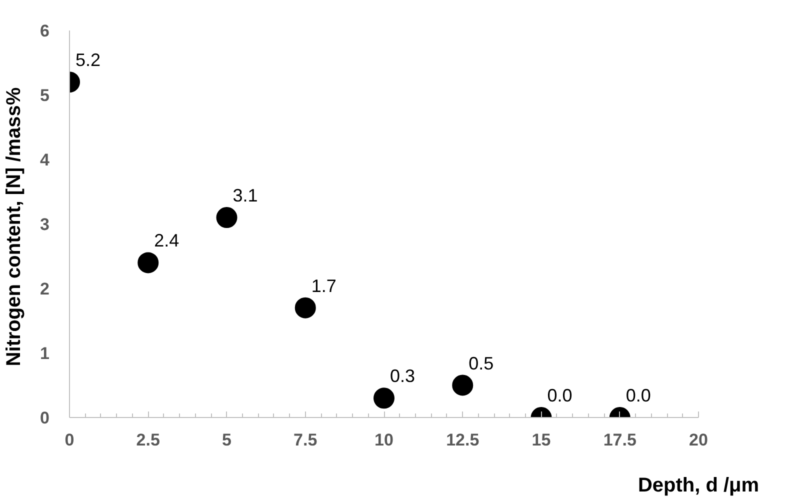 Image resolution: width=790 pixels, height=501 pixels. I want to click on x-tick-label: 7.5, so click(306, 440).